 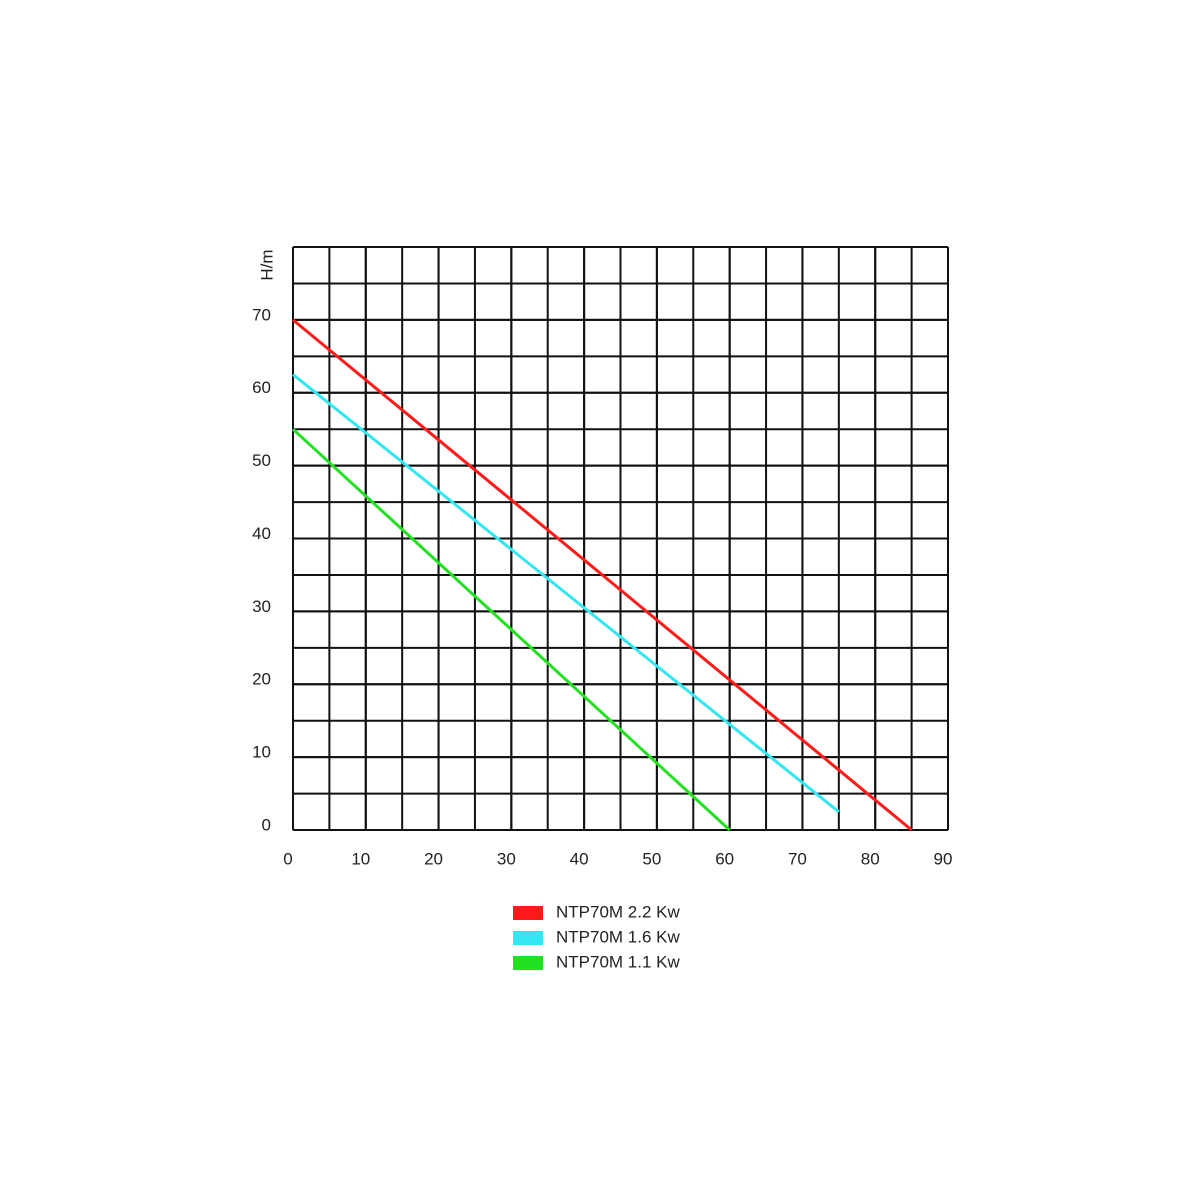 I want to click on y-tick-label: 40, so click(x=261, y=533).